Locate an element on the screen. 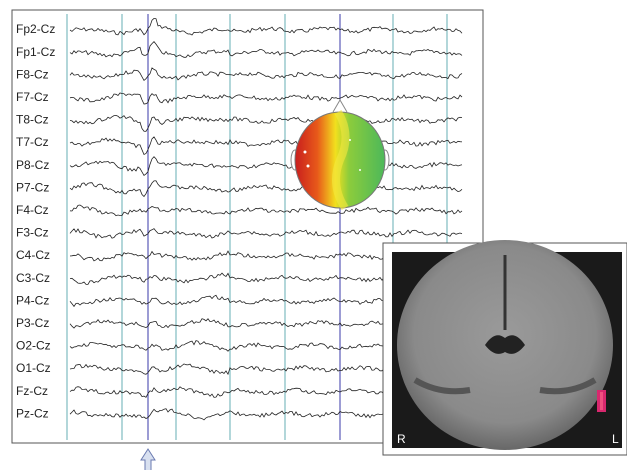  channel-label: Fp1-Cz is located at coordinates (35, 52).